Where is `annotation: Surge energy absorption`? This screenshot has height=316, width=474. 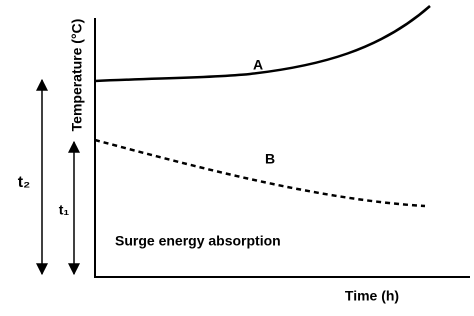 annotation: Surge energy absorption is located at coordinates (198, 241).